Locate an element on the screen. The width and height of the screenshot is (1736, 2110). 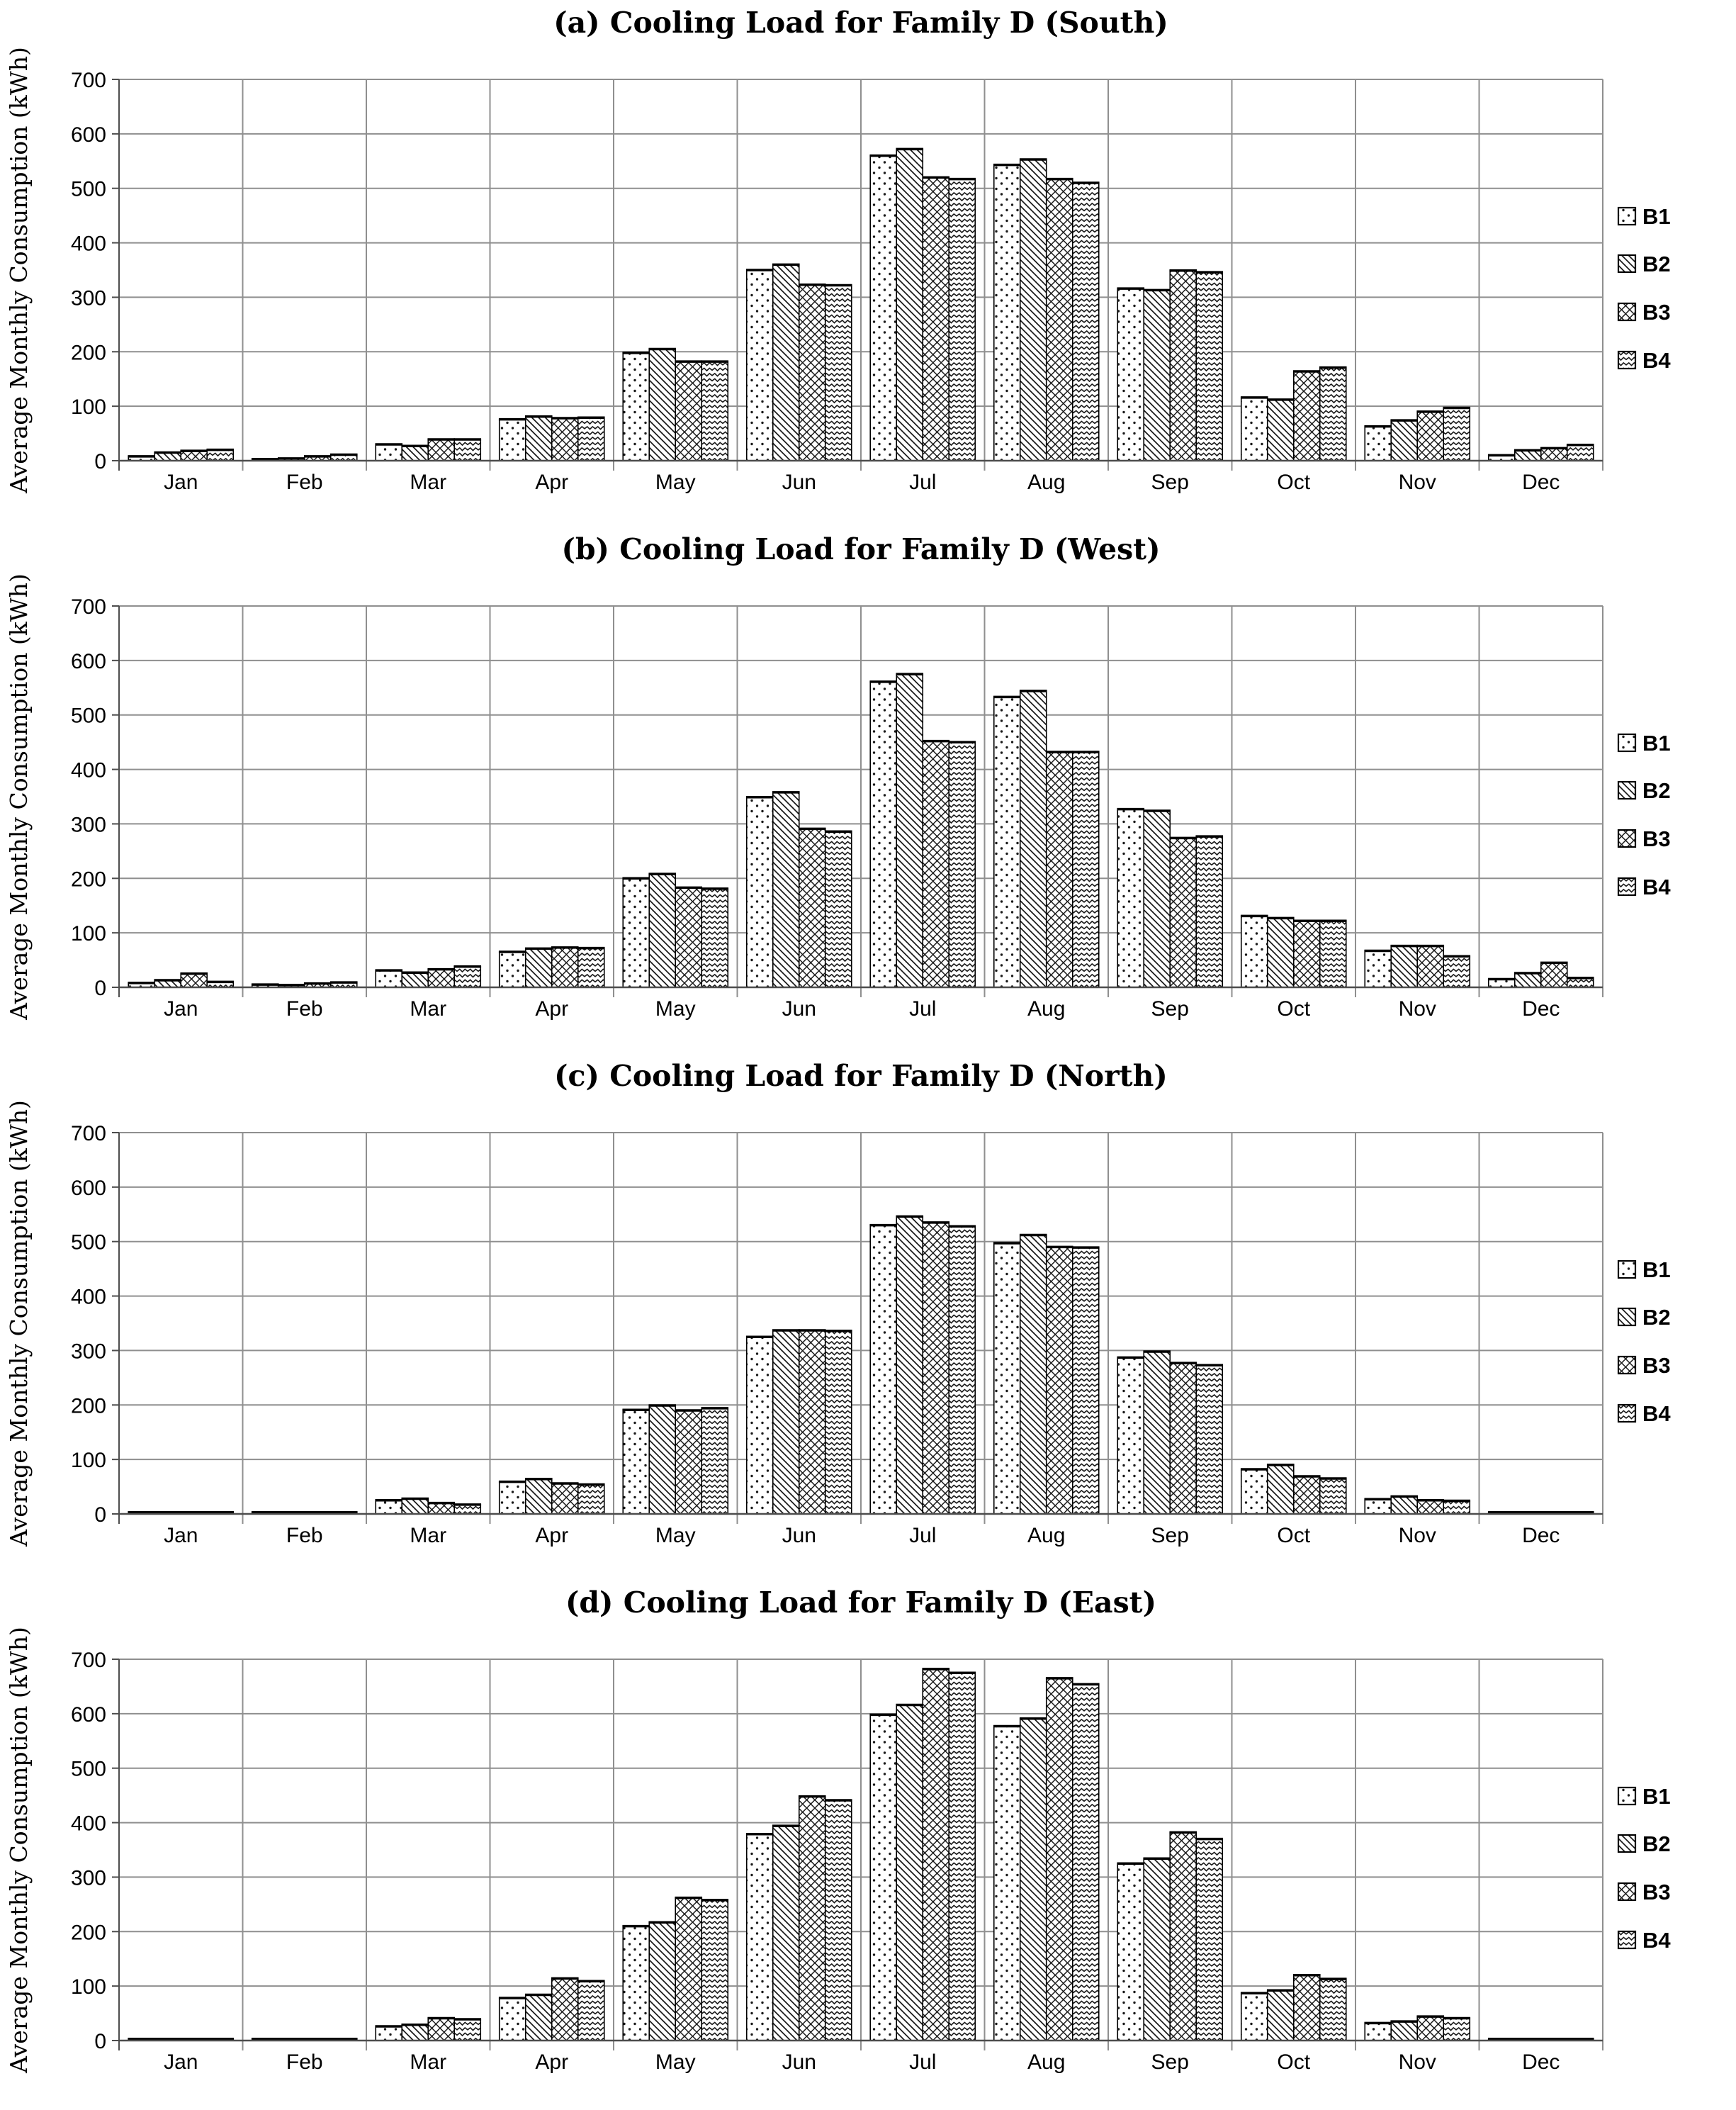
bar-b-Jan-B3 is located at coordinates (194, 980).